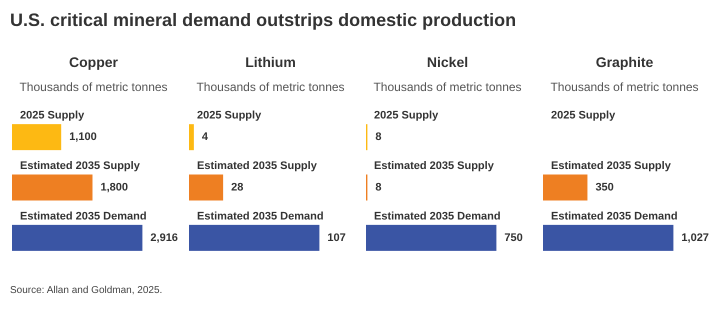  Describe the element at coordinates (447, 62) in the screenshot. I see `chart-title: Nickel` at that location.